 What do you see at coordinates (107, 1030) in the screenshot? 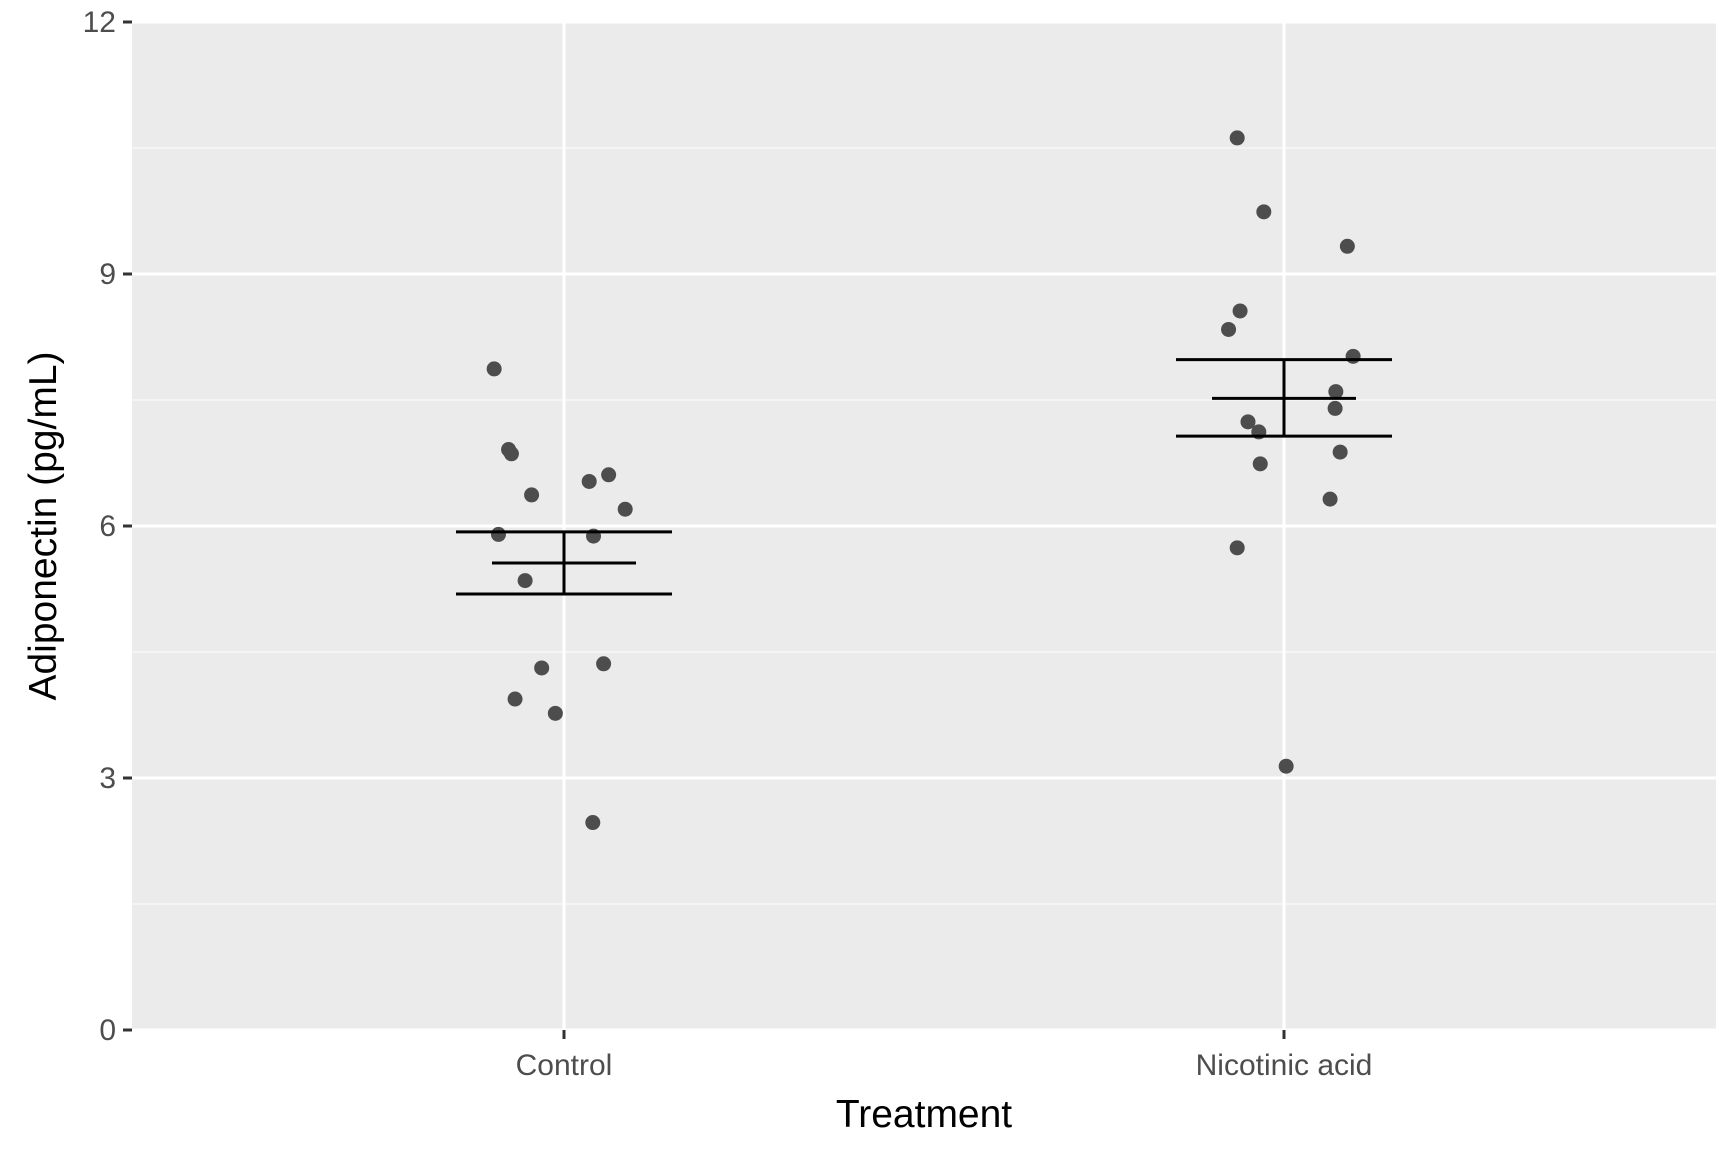
I see `y-tick-label: 0` at bounding box center [107, 1030].